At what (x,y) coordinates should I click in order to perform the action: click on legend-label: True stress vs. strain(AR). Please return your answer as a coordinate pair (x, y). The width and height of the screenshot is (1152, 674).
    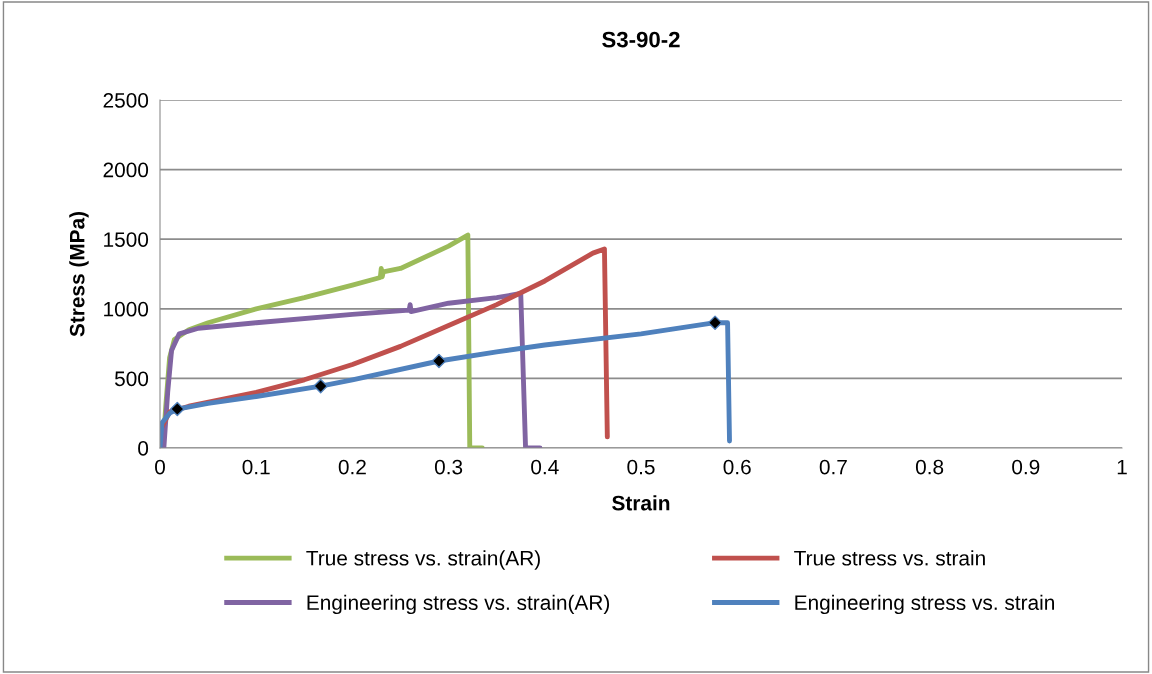
    Looking at the image, I should click on (423, 560).